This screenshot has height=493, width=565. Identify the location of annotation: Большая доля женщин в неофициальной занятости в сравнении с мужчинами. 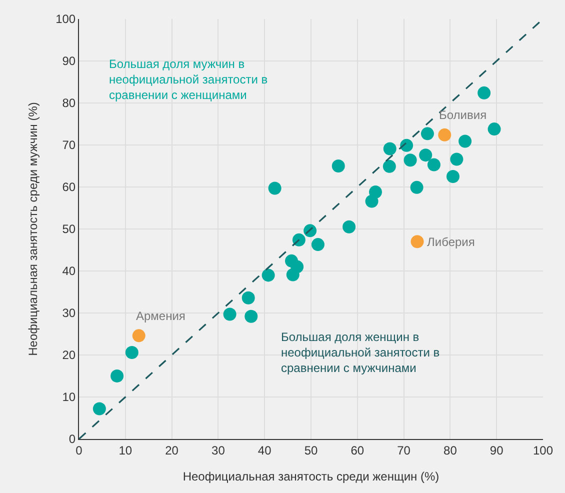
(360, 353).